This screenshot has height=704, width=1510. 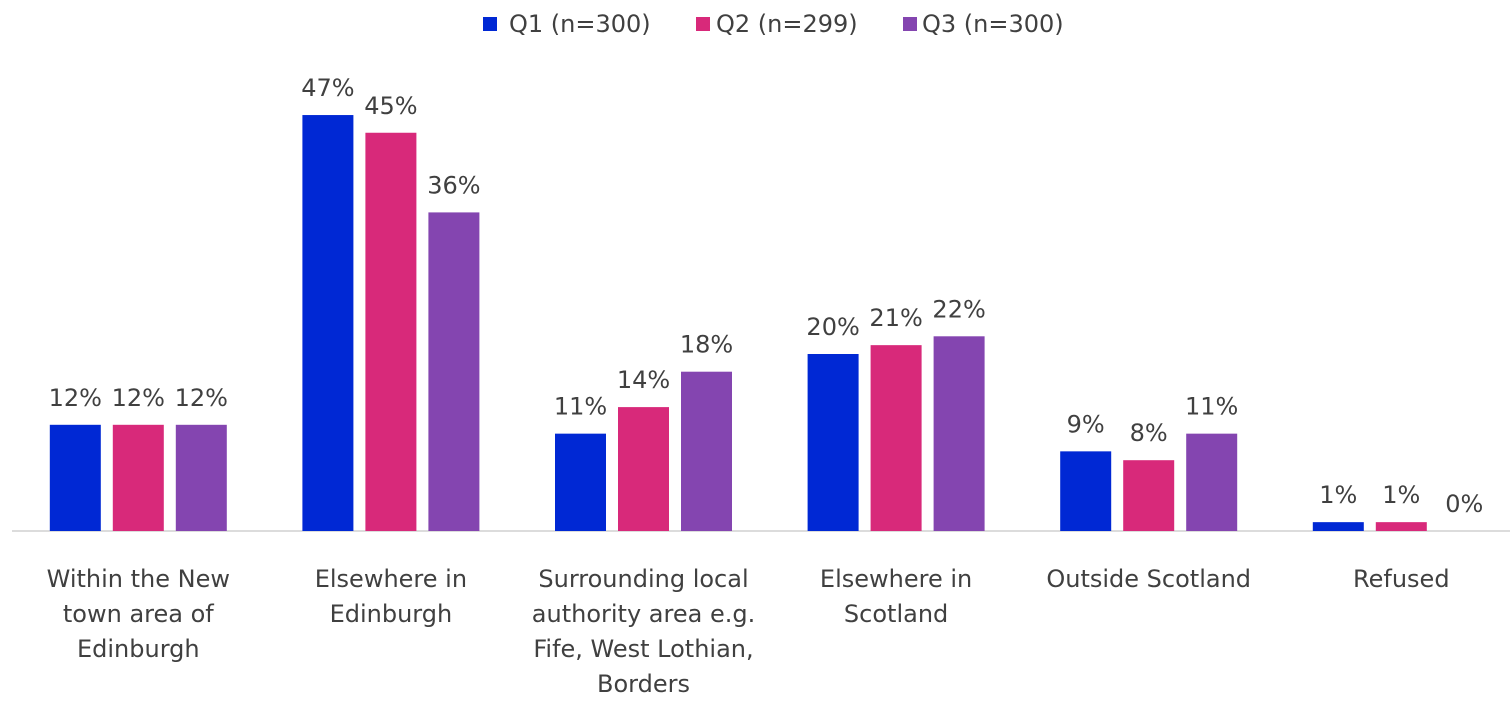 I want to click on x-tick-label: Refused, so click(x=1401, y=579).